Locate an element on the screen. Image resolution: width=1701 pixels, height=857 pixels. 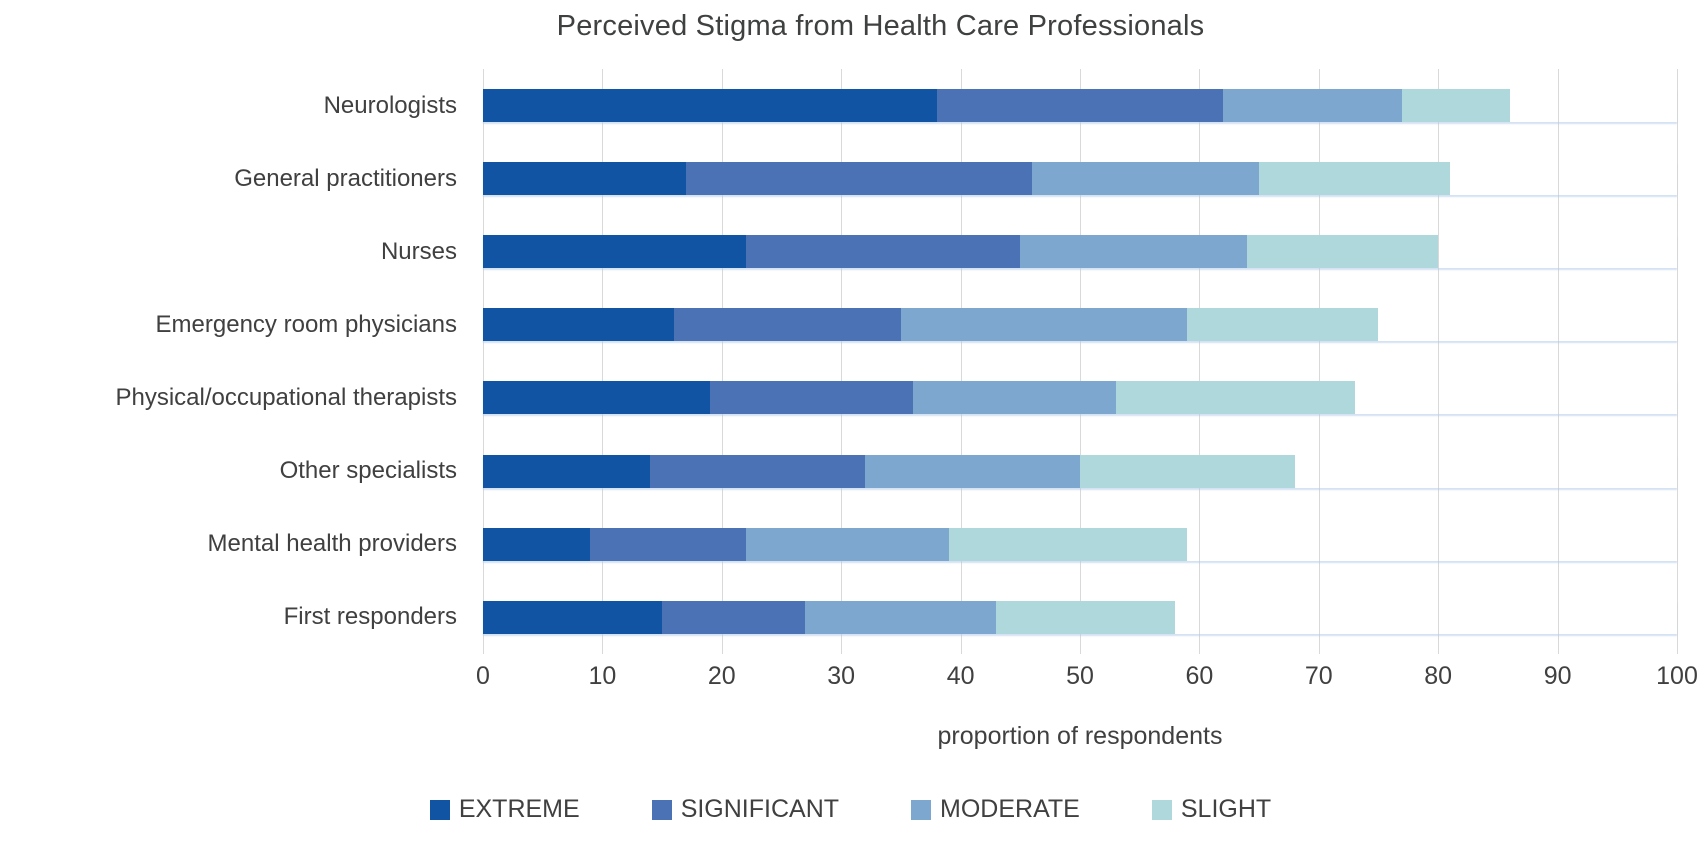
legend-item-slight: SLIGHT is located at coordinates (1211, 809).